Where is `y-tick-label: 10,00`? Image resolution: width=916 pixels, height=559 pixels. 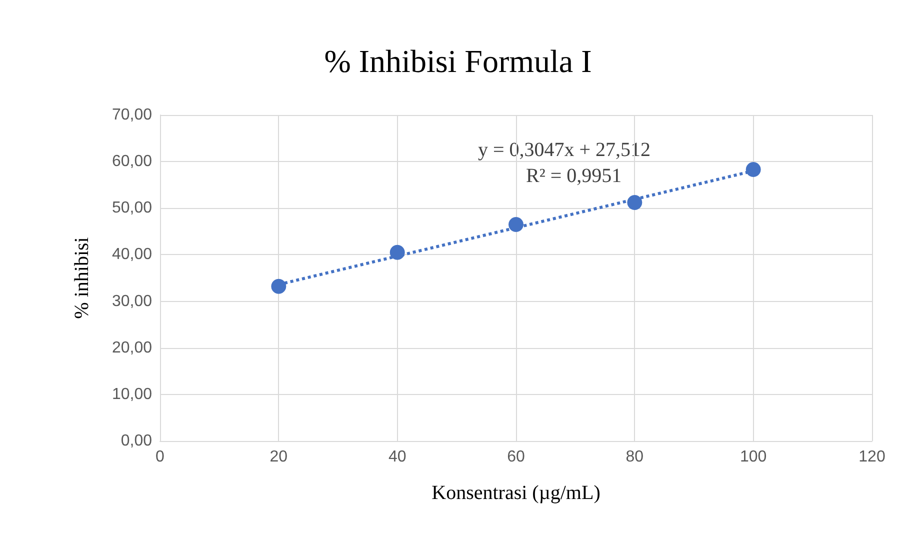 y-tick-label: 10,00 is located at coordinates (132, 394).